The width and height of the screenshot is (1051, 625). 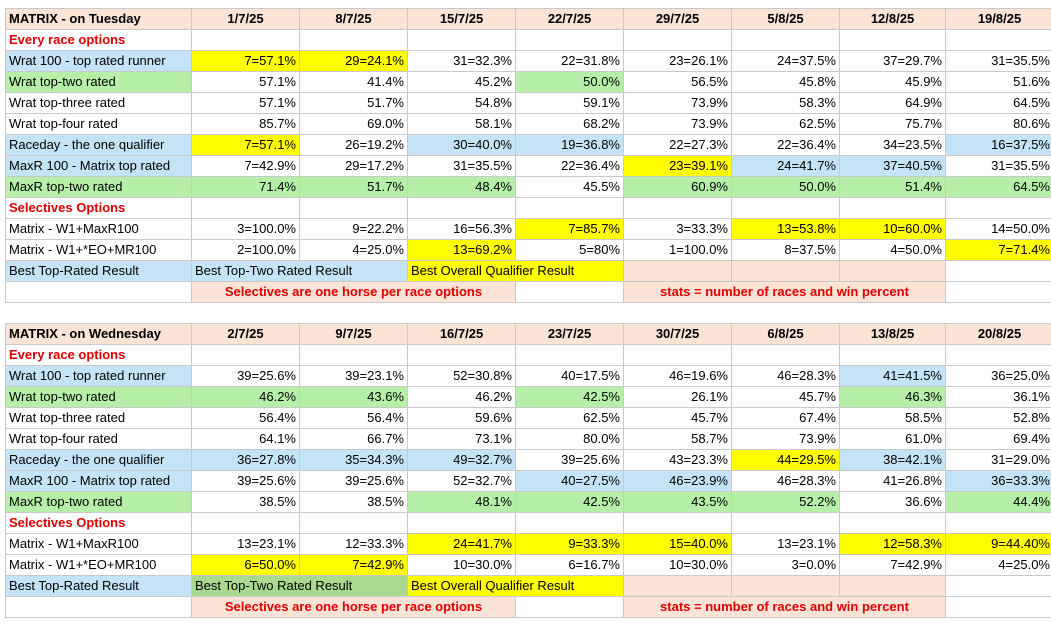 What do you see at coordinates (245, 145) in the screenshot?
I see `stat-cell: 7=57.1%` at bounding box center [245, 145].